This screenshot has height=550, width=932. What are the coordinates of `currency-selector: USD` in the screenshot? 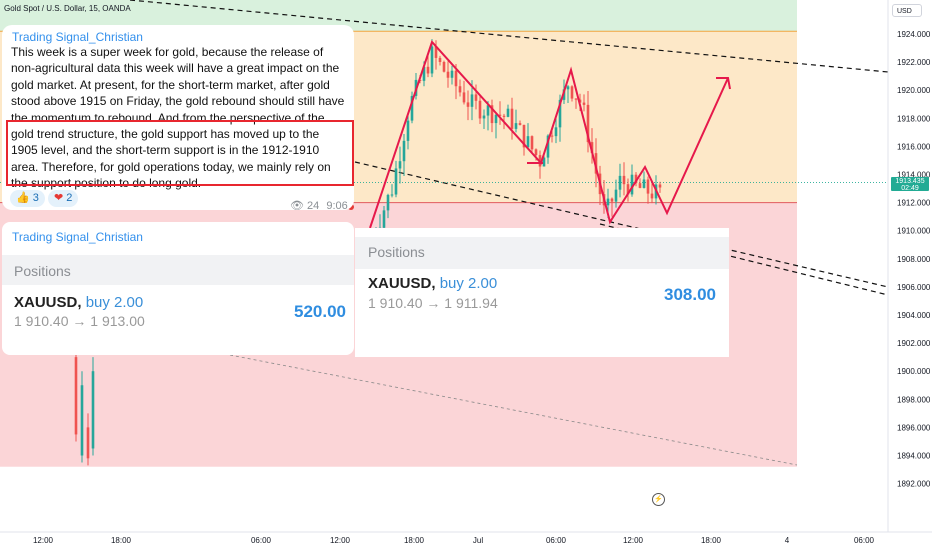 It's located at (907, 10).